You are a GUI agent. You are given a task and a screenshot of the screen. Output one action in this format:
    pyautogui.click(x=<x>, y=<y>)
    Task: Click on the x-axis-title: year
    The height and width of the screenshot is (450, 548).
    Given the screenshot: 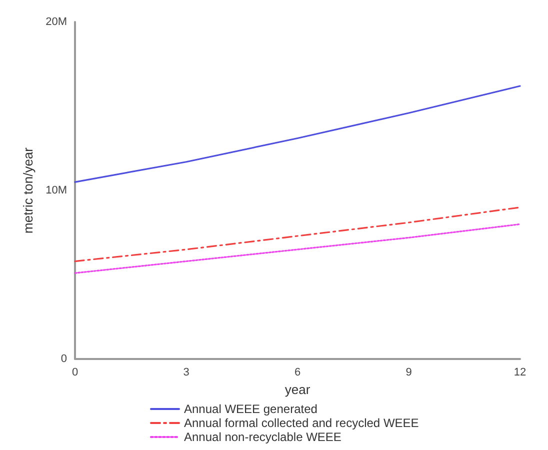 What is the action you would take?
    pyautogui.click(x=297, y=389)
    